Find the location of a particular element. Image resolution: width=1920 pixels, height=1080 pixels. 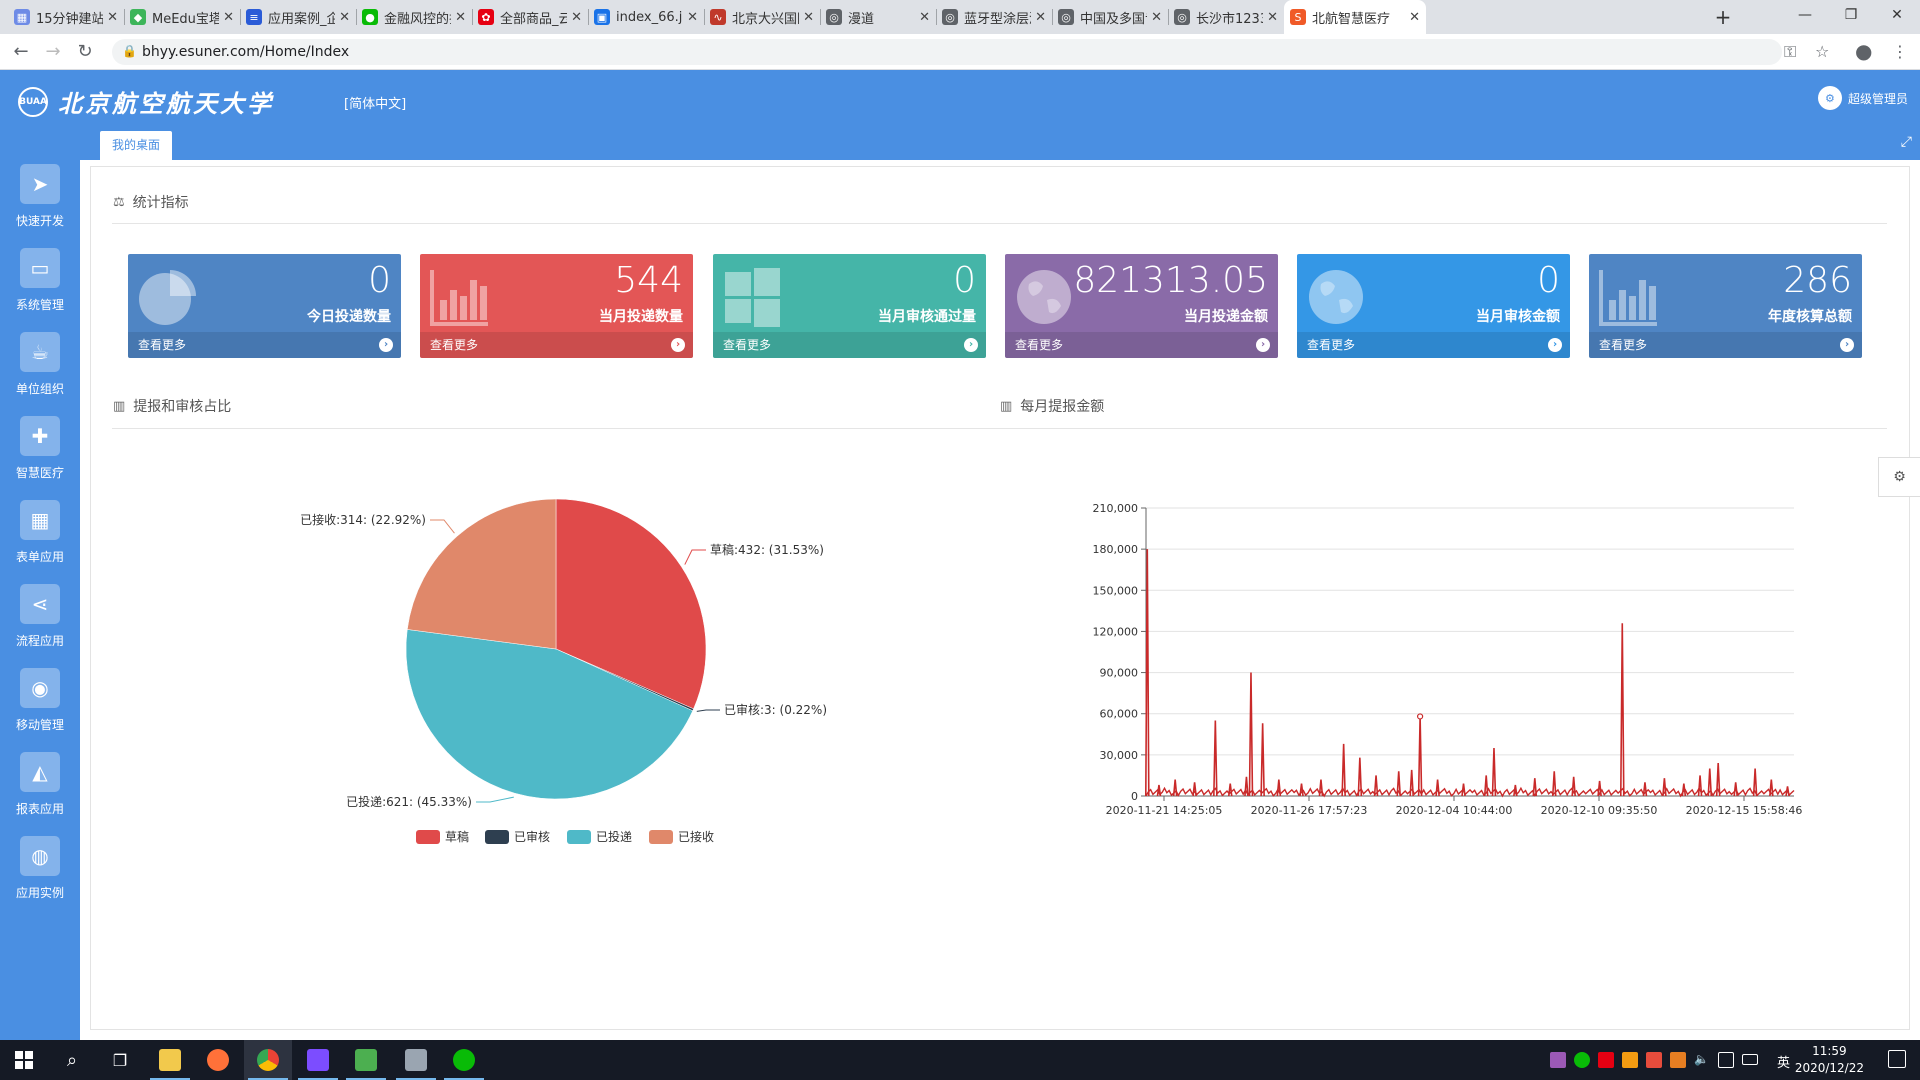

windows-start-icon is located at coordinates (24, 1060).